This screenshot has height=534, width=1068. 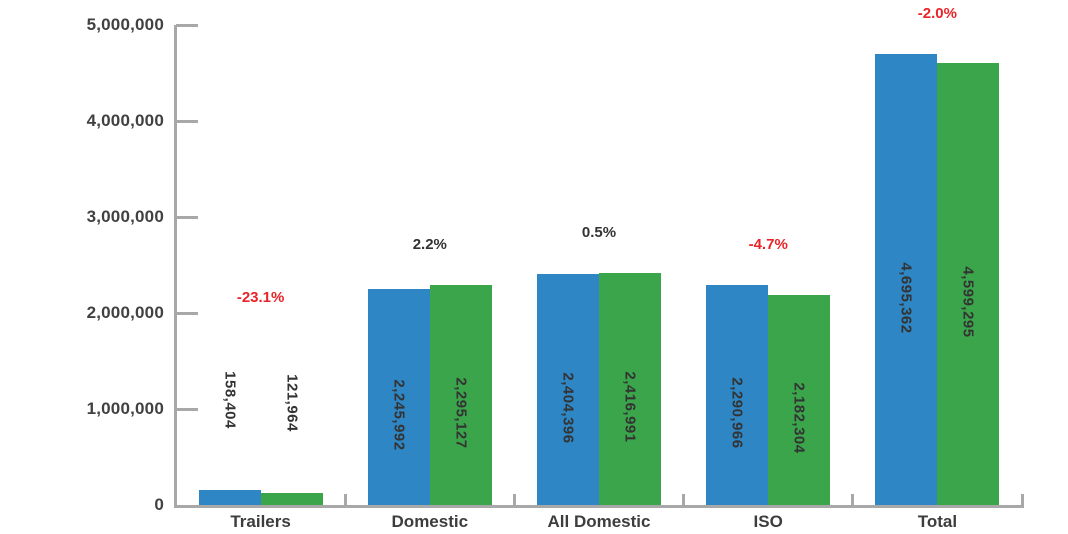 I want to click on bar-green-series-trailers, so click(x=291, y=499).